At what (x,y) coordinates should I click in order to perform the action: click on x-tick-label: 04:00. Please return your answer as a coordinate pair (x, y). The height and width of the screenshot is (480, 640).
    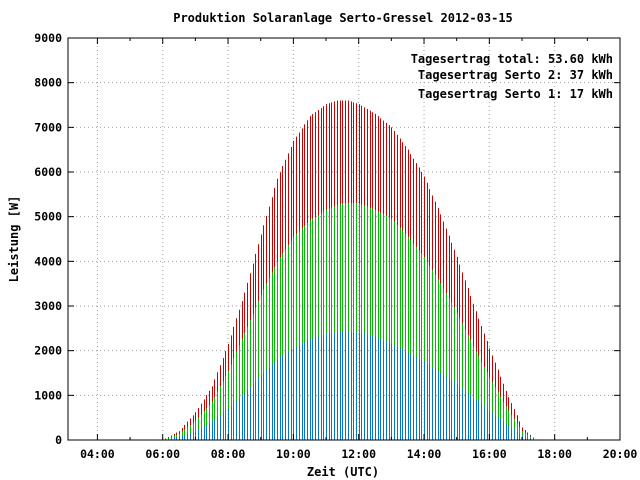
    Looking at the image, I should click on (97, 454).